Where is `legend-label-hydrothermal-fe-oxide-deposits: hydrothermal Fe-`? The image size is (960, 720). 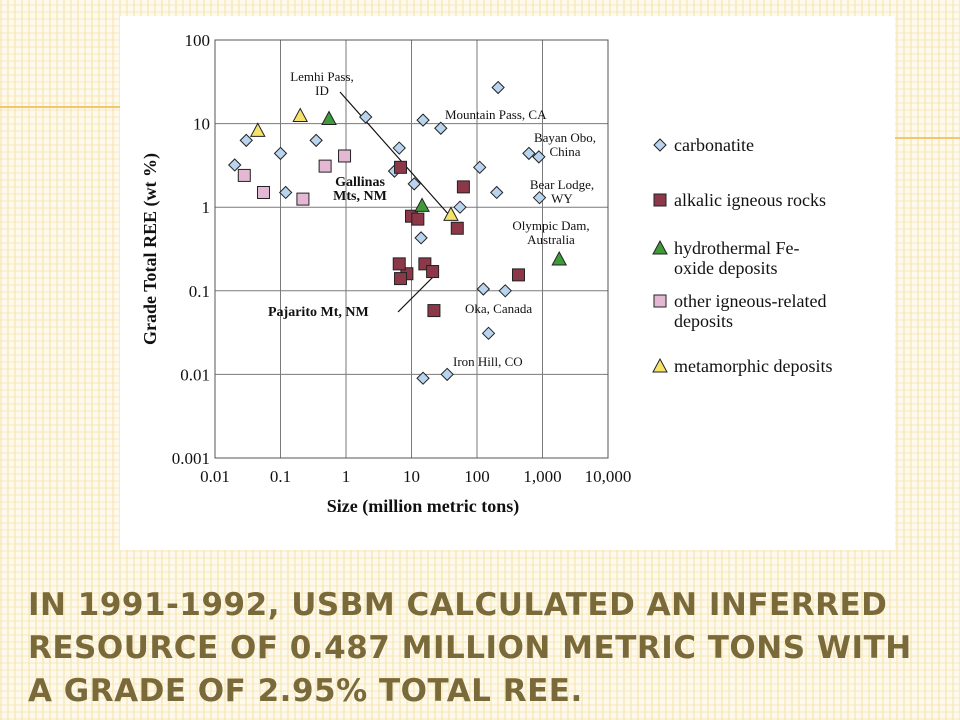 legend-label-hydrothermal-fe-oxide-deposits: hydrothermal Fe- is located at coordinates (736, 248).